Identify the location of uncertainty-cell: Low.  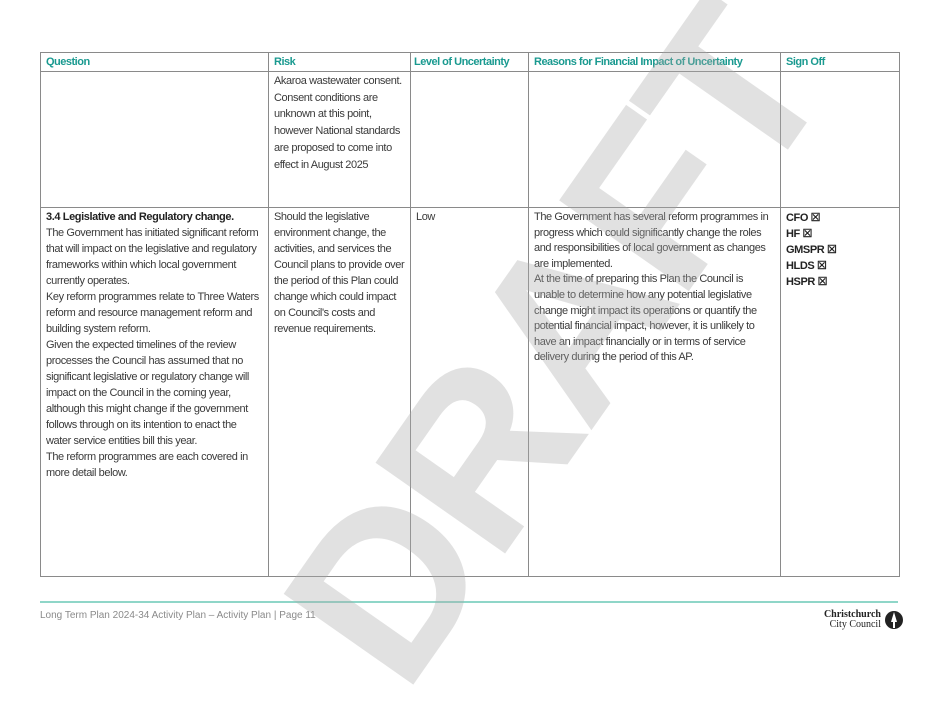
(469, 392).